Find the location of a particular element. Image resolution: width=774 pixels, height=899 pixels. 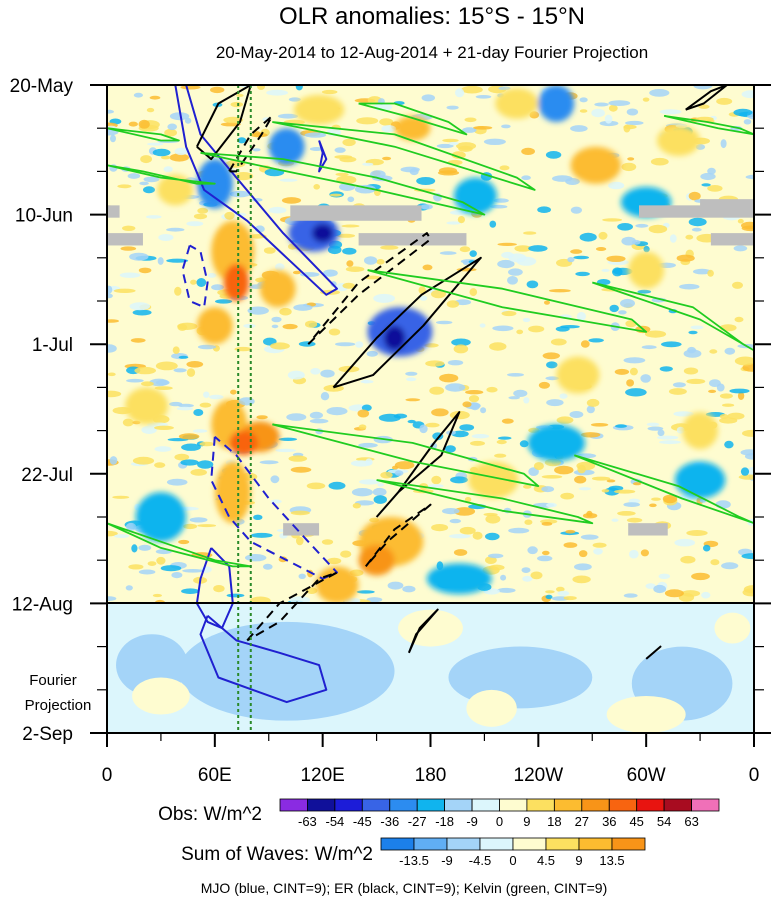

er-contour is located at coordinates (418, 464).